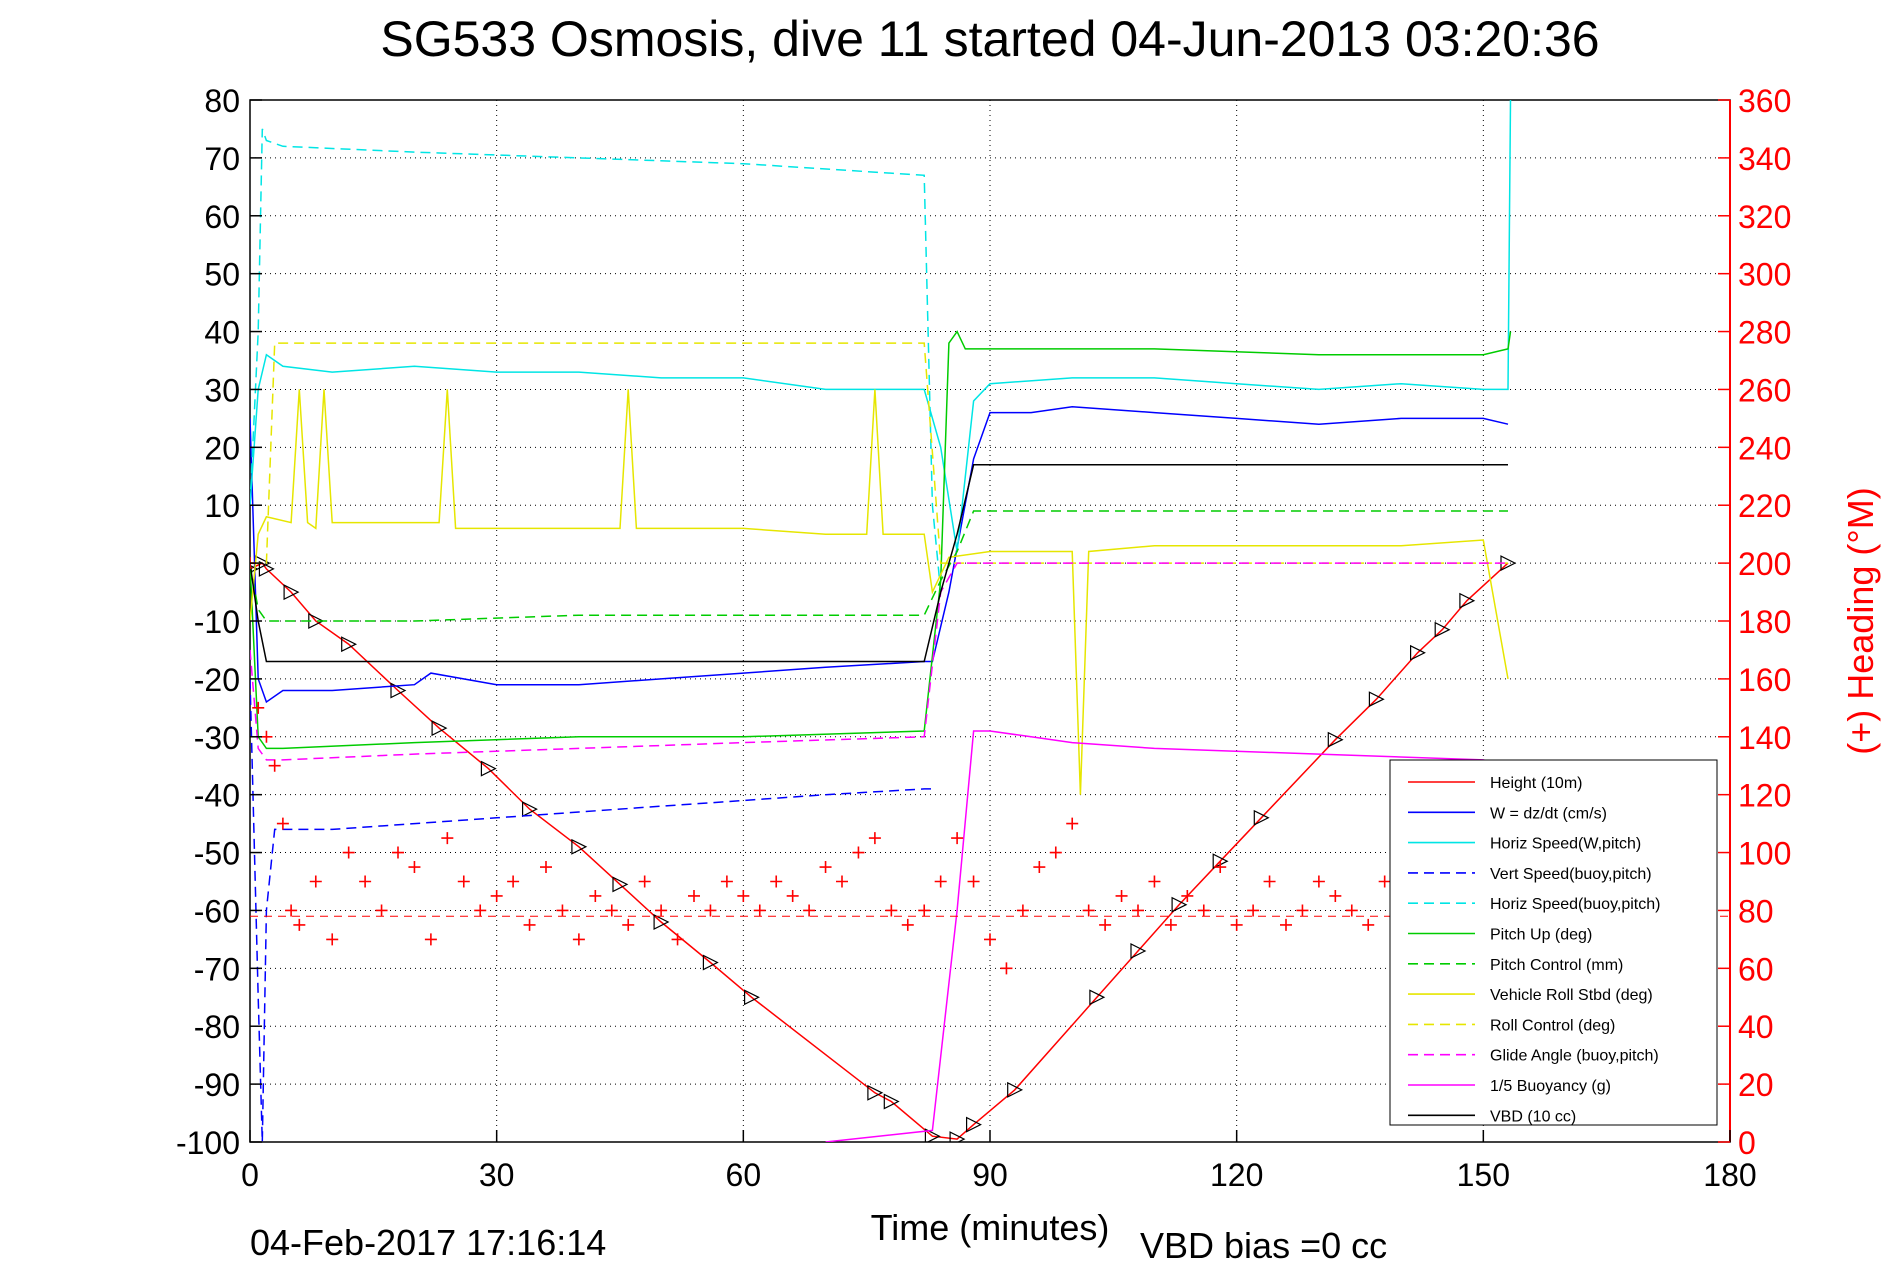  Describe the element at coordinates (222, 217) in the screenshot. I see `y-tick-label: 60` at that location.